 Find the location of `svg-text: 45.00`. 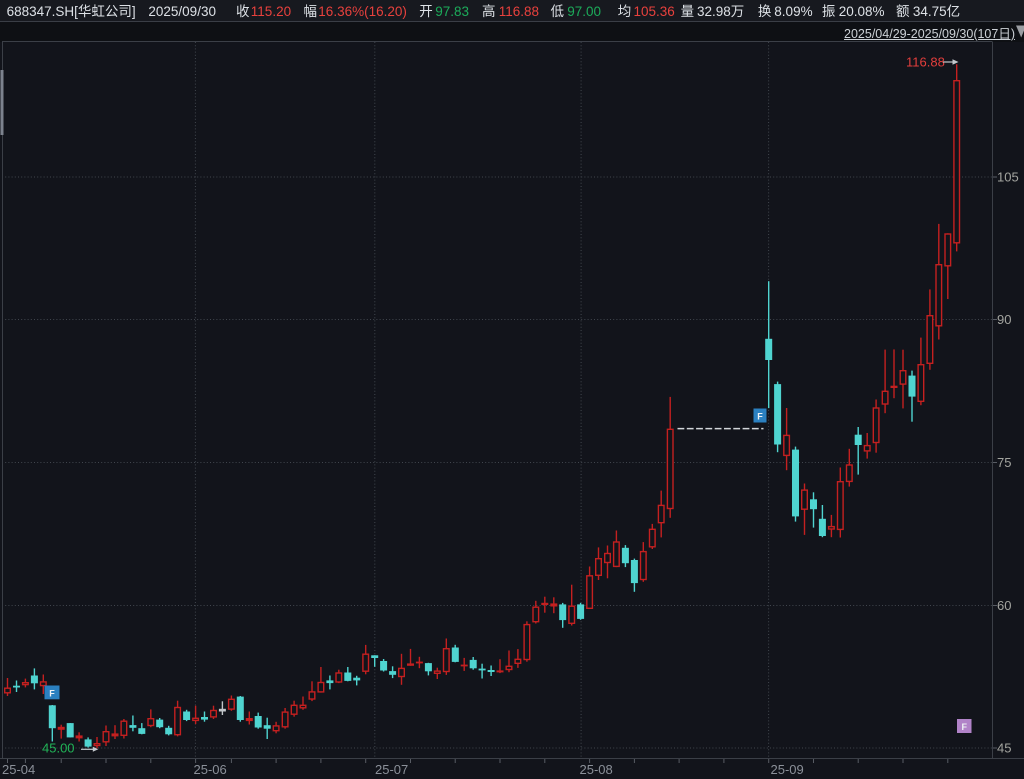

svg-text: 45.00 is located at coordinates (58, 748).